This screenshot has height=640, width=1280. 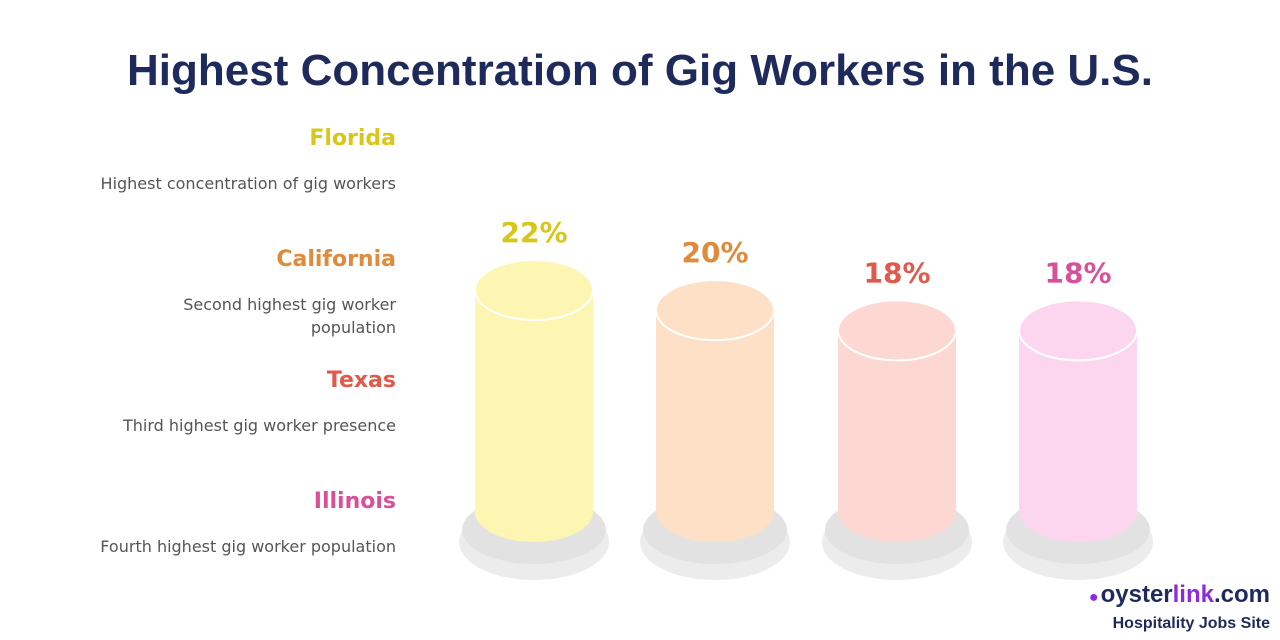 What do you see at coordinates (1093, 597) in the screenshot?
I see `logo-icon: ●` at bounding box center [1093, 597].